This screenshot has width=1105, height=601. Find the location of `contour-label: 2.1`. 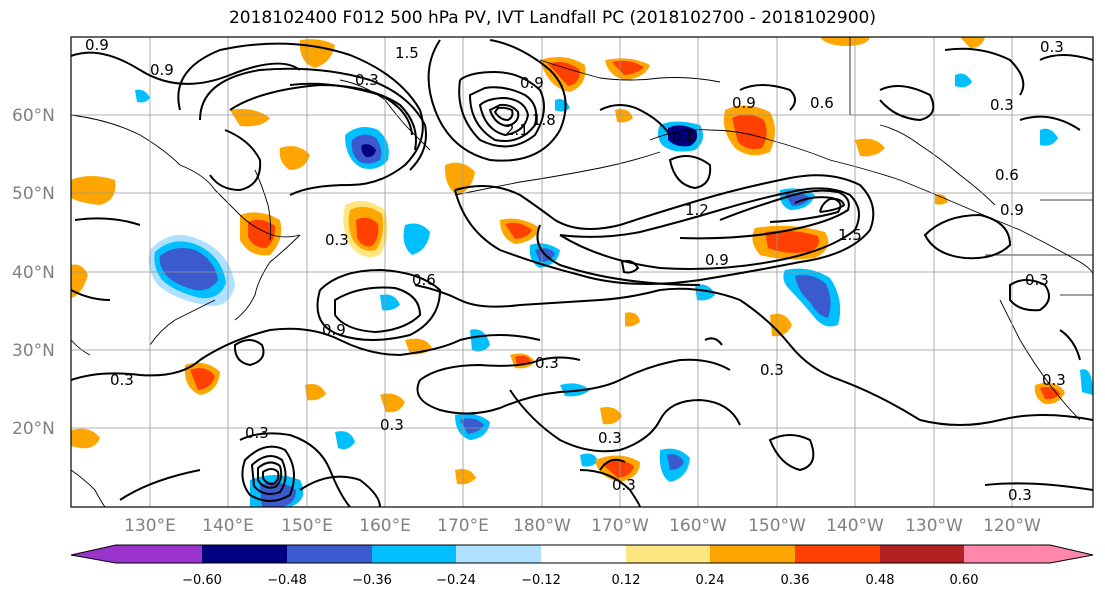

contour-label: 2.1 is located at coordinates (517, 130).